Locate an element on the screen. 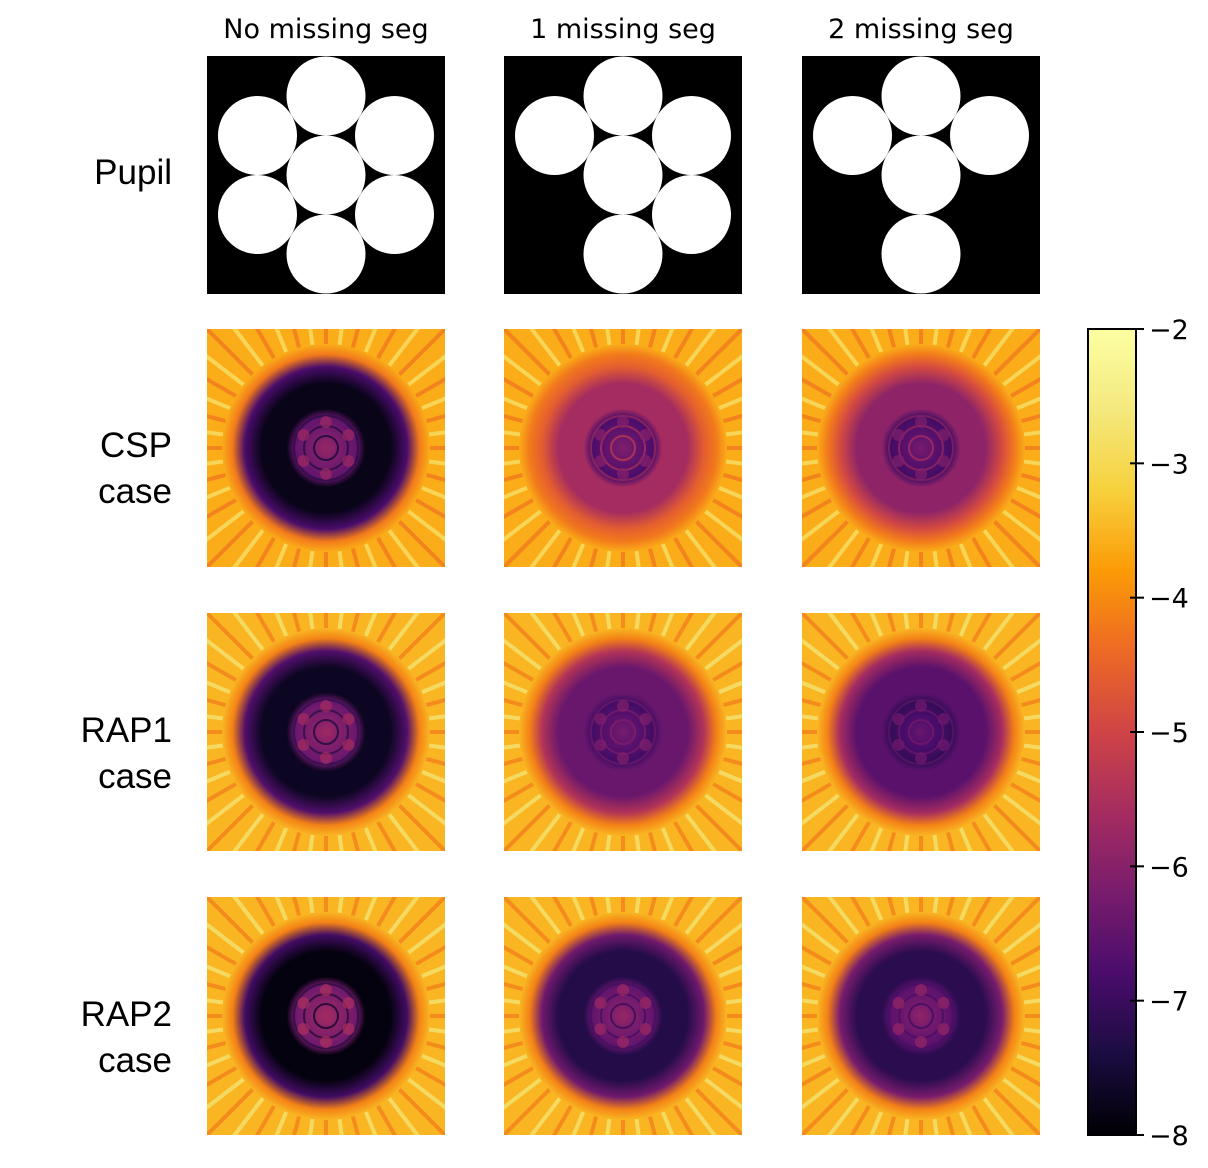 The width and height of the screenshot is (1208, 1168). row-label-rap2-line2: case is located at coordinates (135, 1060).